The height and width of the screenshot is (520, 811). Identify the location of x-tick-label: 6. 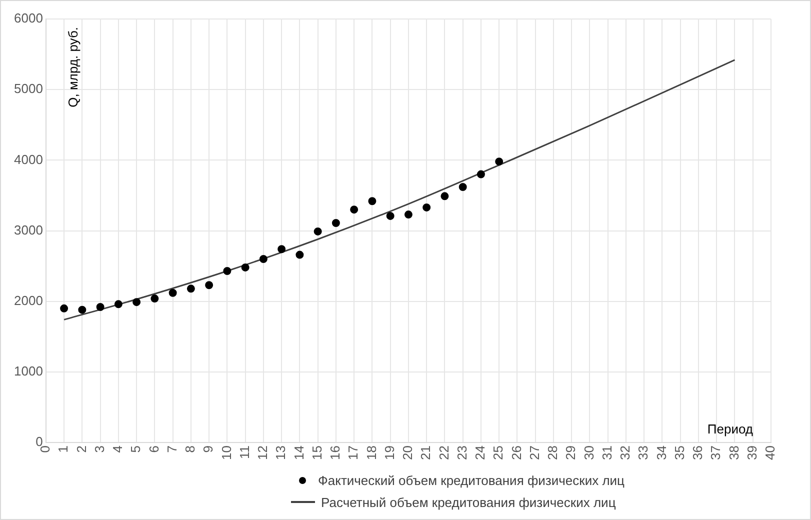
(154, 449).